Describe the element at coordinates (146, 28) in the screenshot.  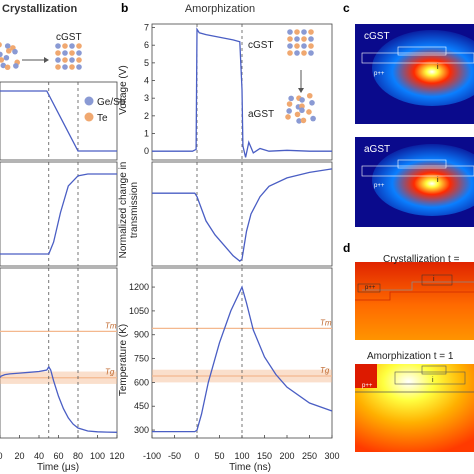
I see `ytick-label-voltage: 7` at that location.